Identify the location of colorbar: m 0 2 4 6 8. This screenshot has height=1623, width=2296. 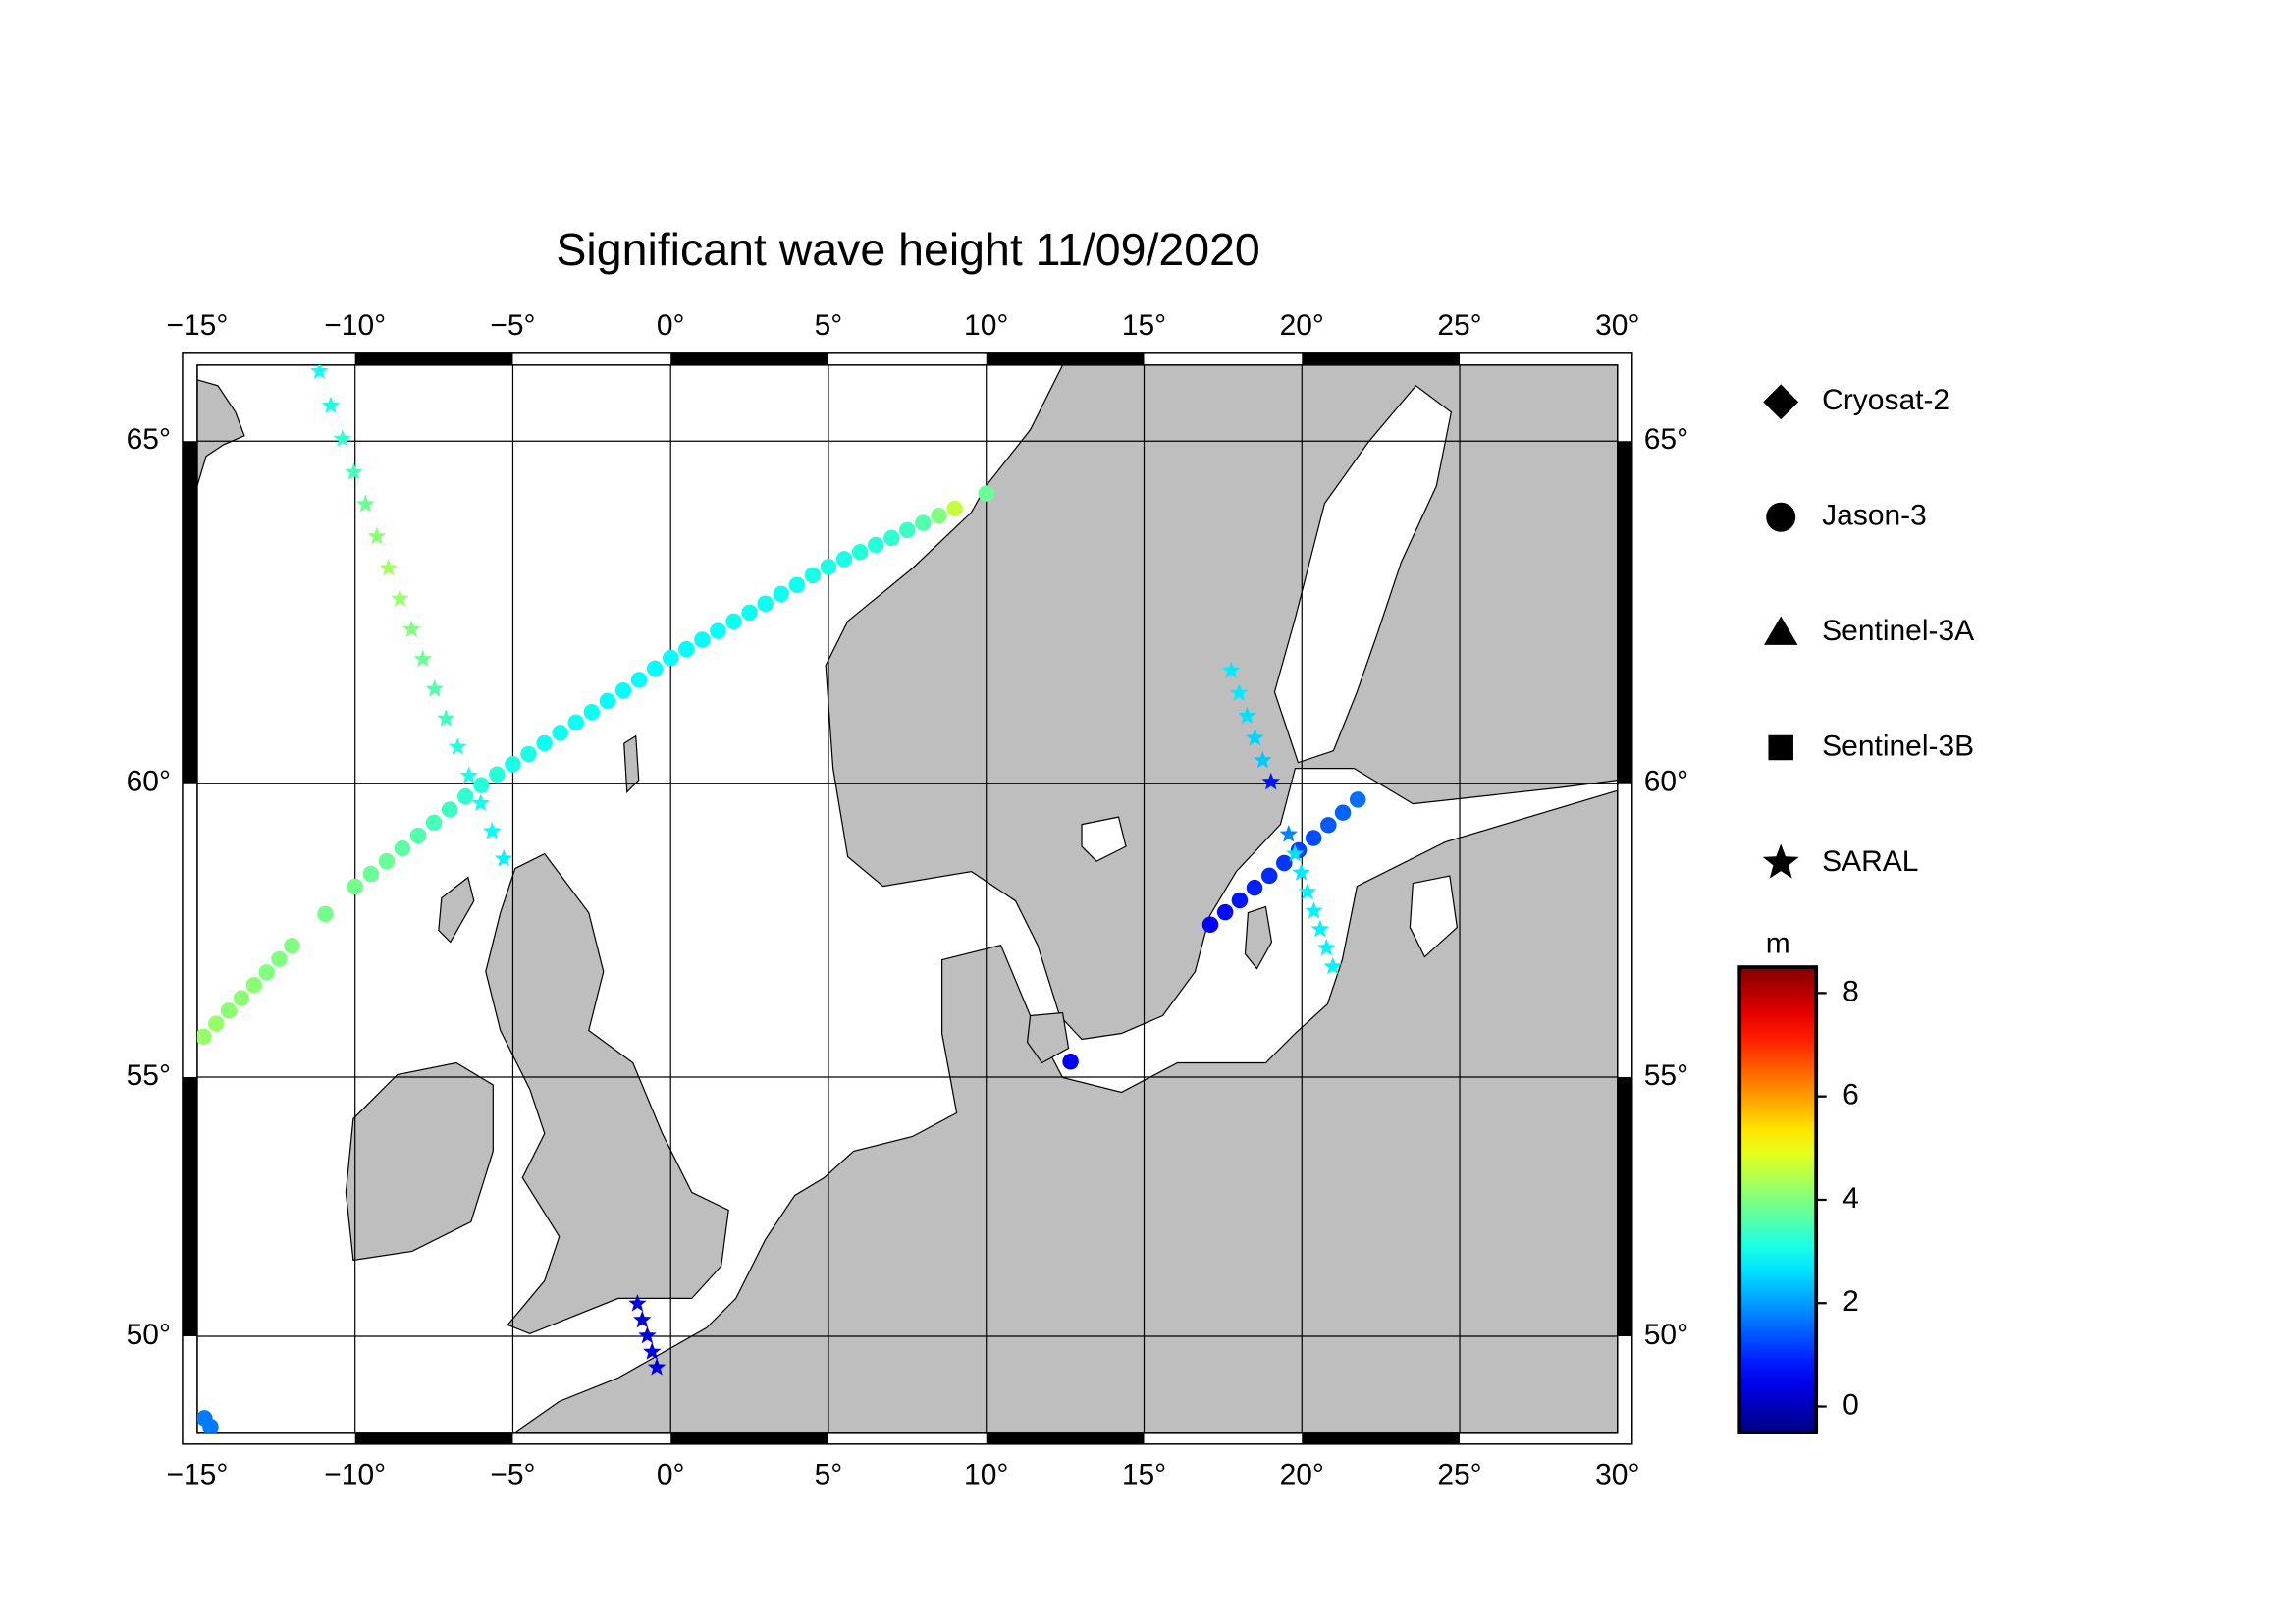
(1798, 1180).